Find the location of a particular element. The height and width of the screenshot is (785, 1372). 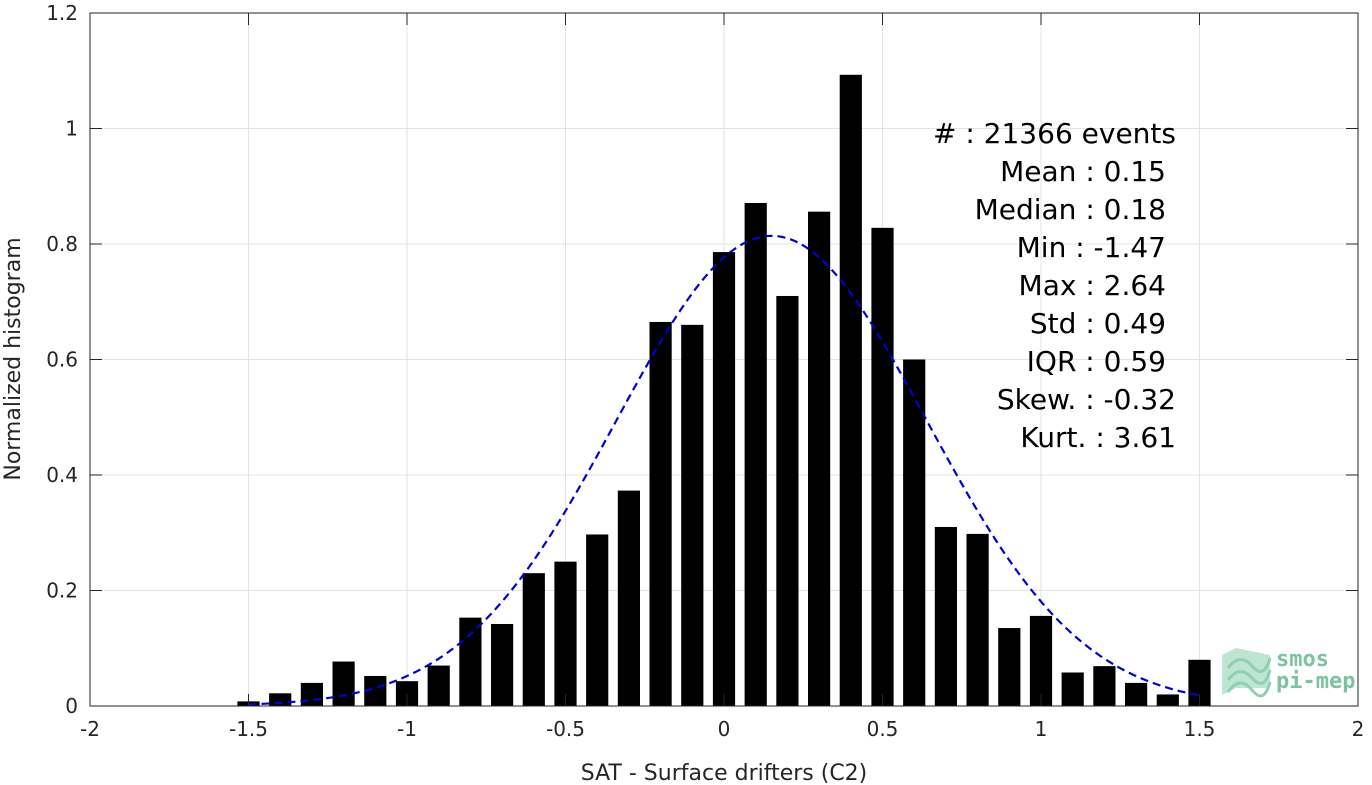

logo-text-smos: smos is located at coordinates (1302, 659).